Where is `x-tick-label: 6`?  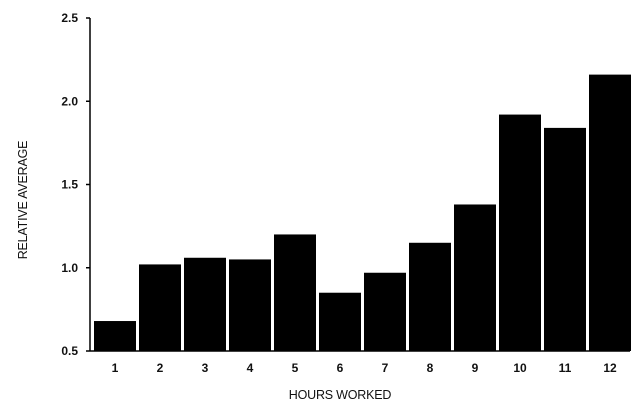 x-tick-label: 6 is located at coordinates (340, 368).